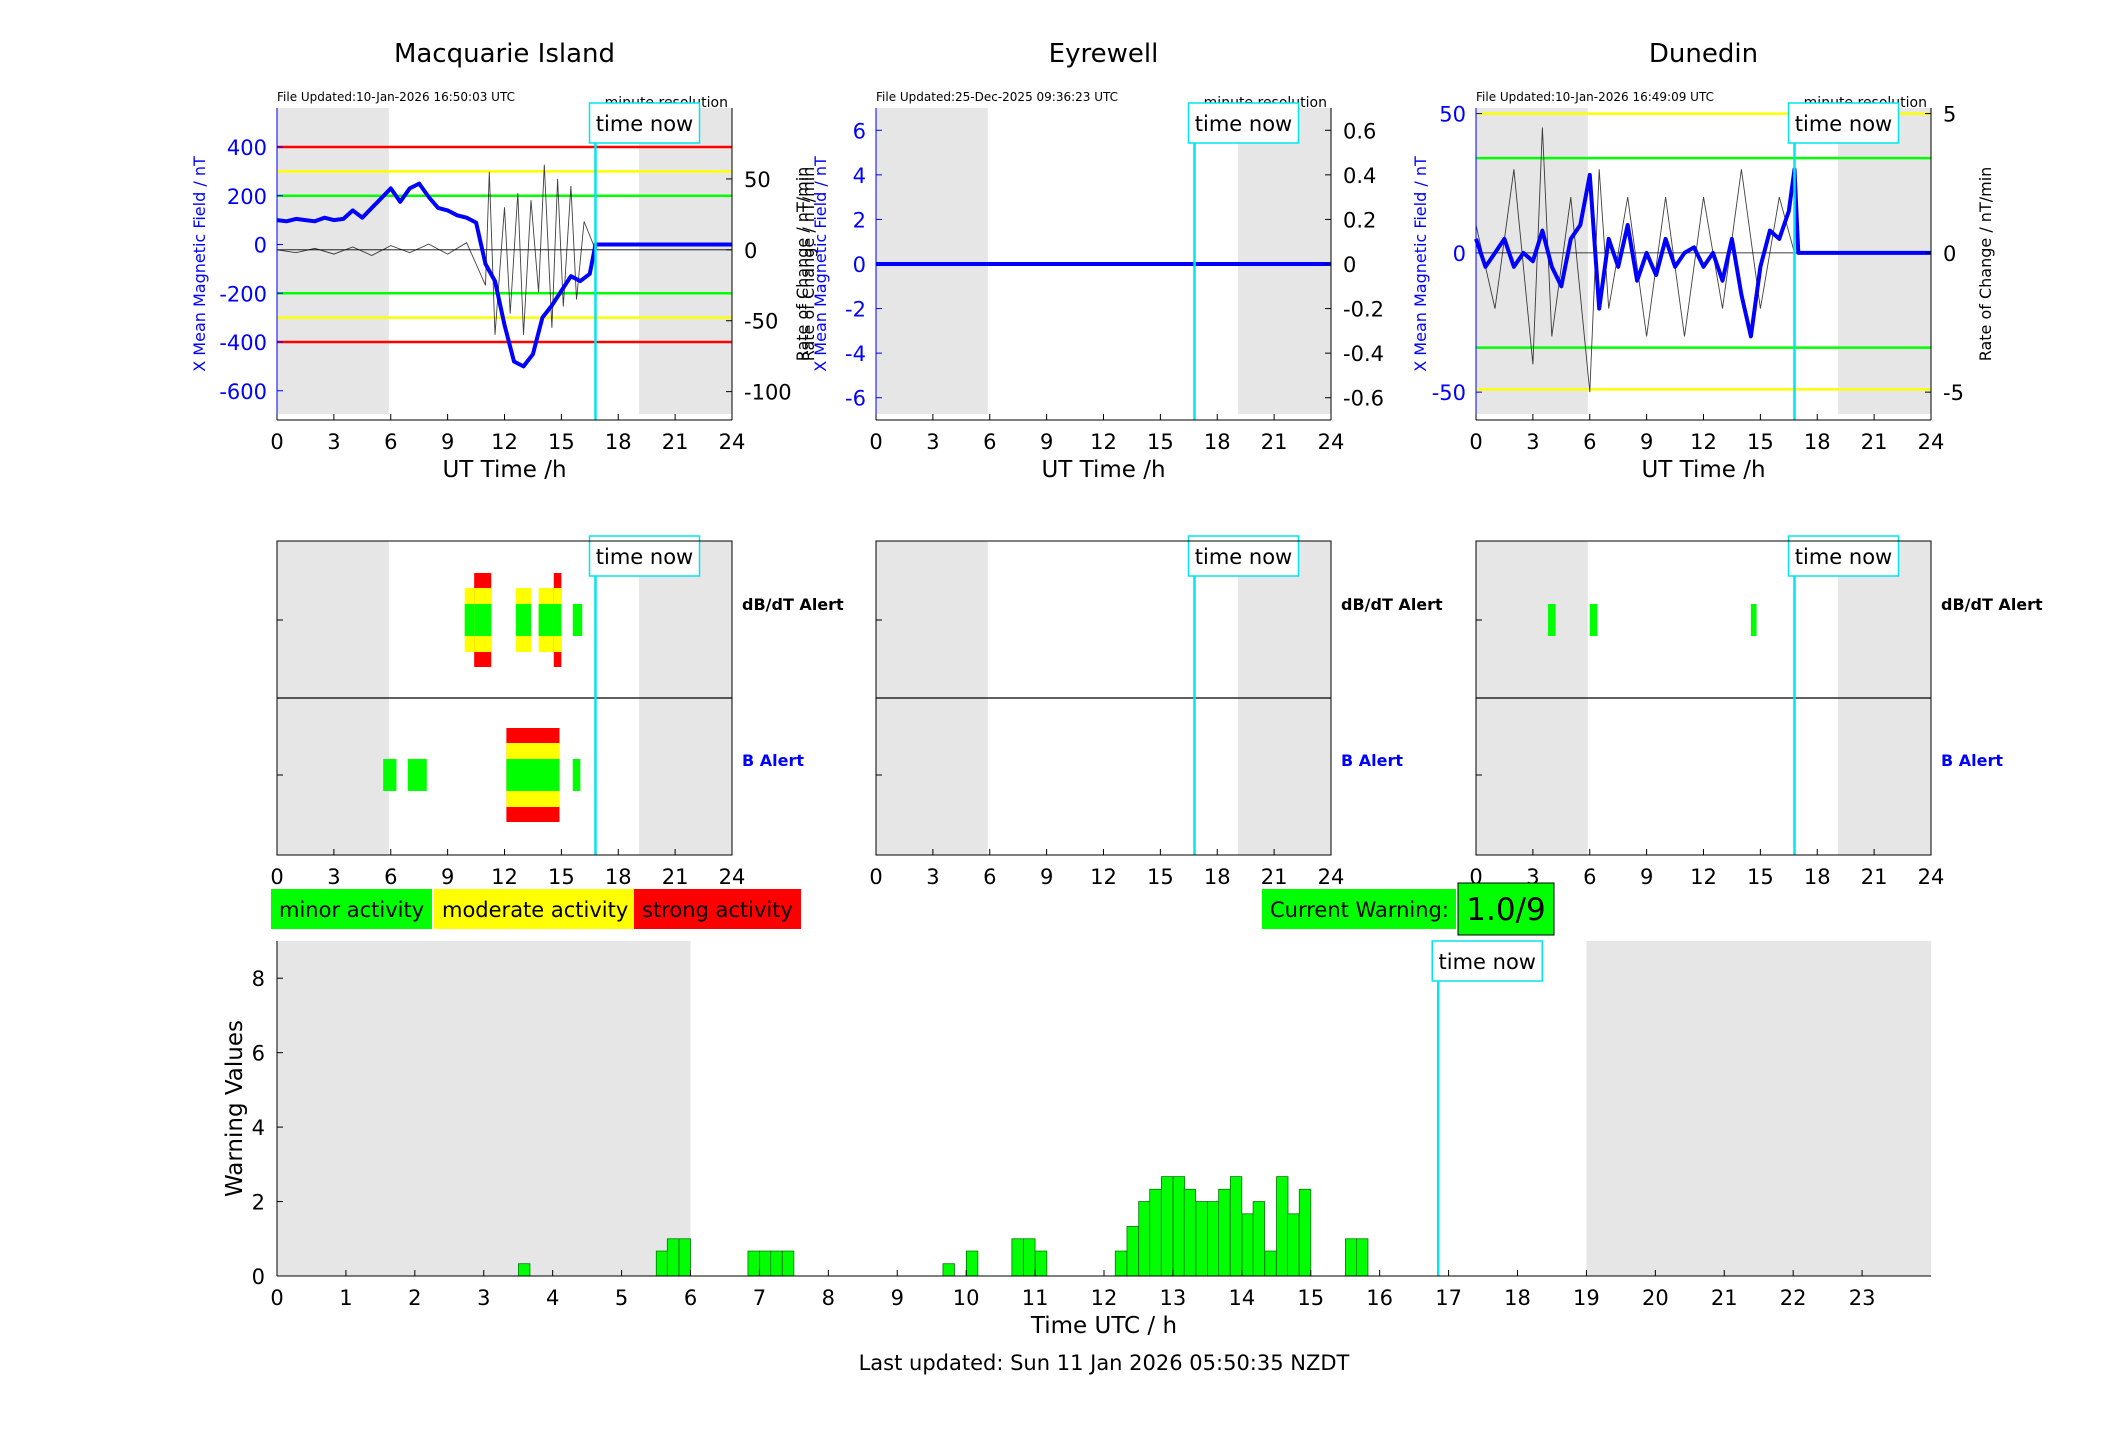  I want to click on right-tick-label: -100, so click(768, 393).